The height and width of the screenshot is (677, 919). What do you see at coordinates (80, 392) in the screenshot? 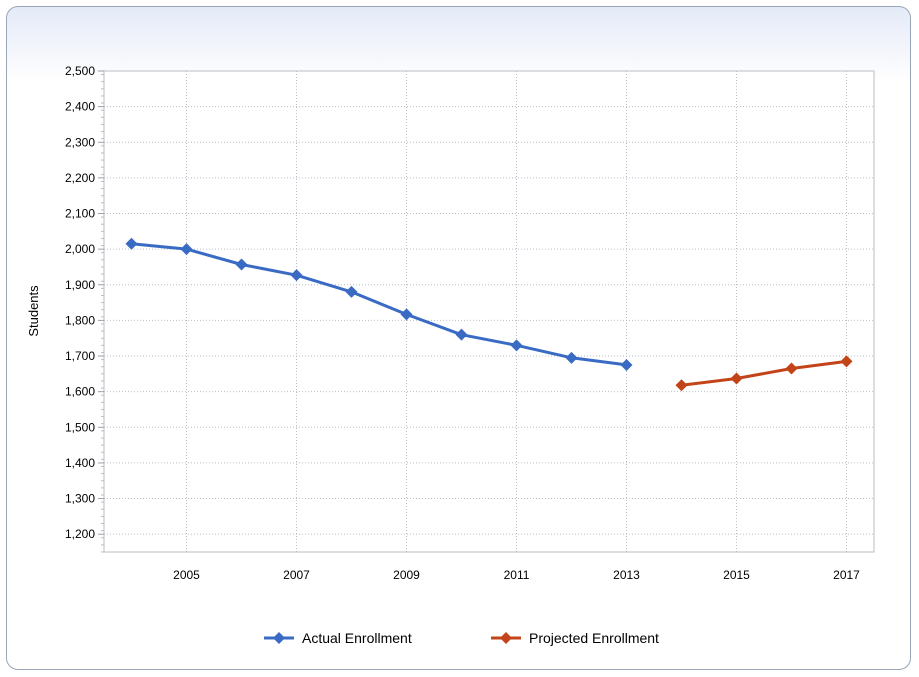
I see `y-tick-label: 1,600` at bounding box center [80, 392].